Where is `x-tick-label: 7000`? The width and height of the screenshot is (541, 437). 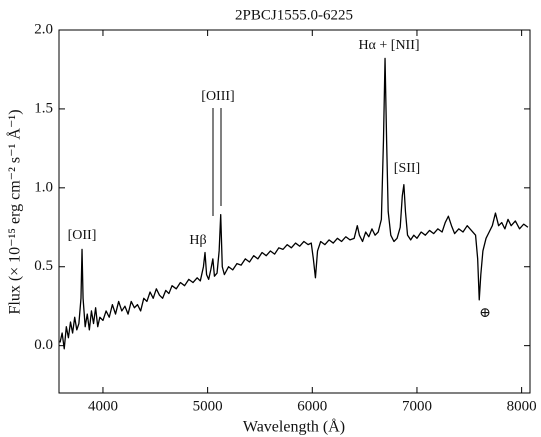
x-tick-label: 7000 is located at coordinates (417, 406).